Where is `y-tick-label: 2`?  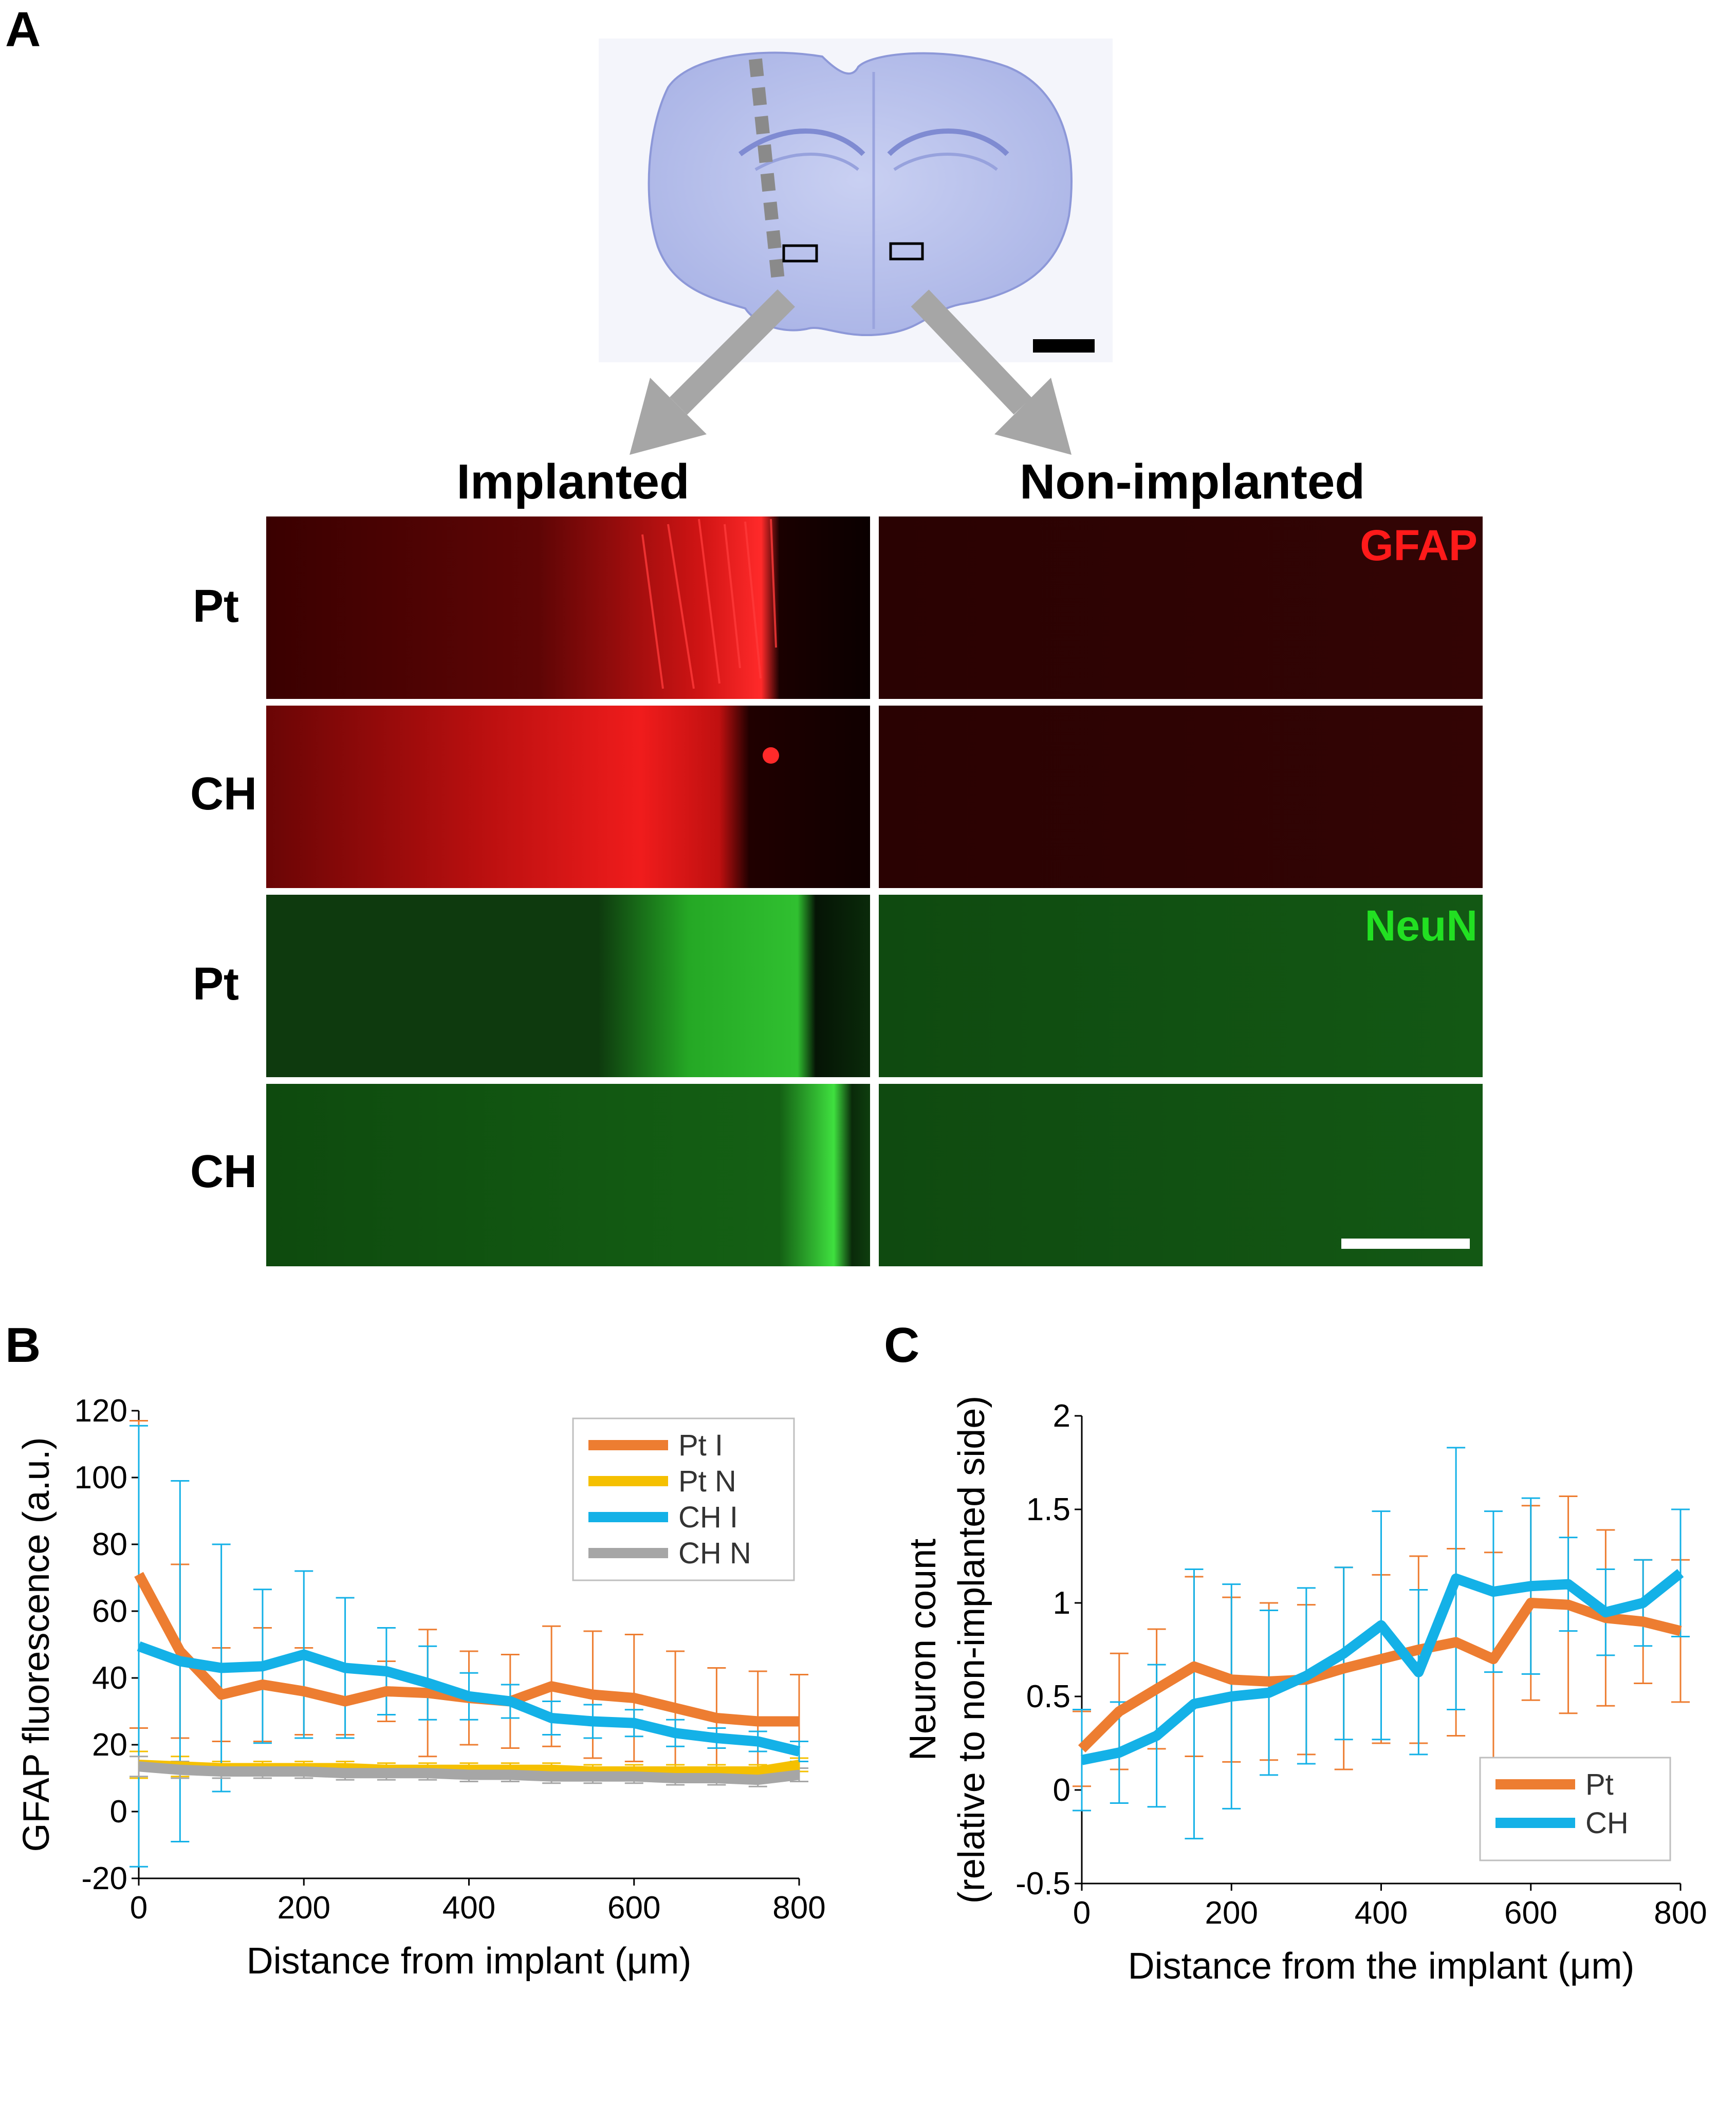
y-tick-label: 2 is located at coordinates (1061, 1416).